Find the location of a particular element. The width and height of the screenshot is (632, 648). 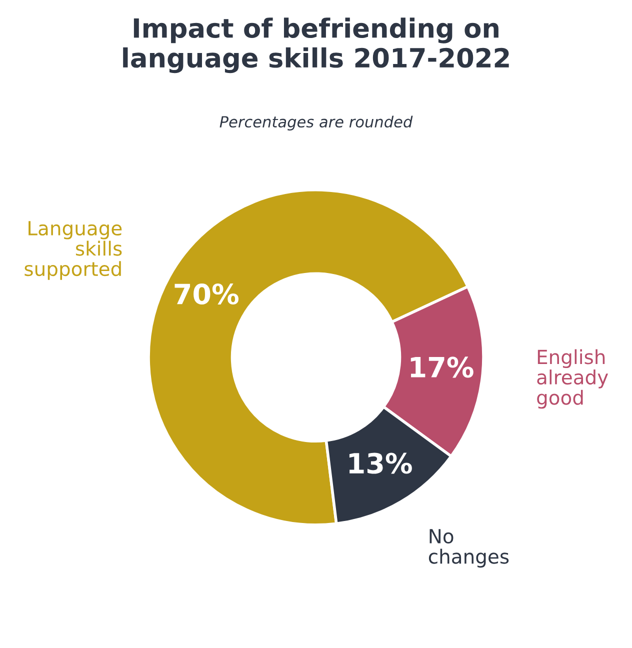

slice-label: English already good is located at coordinates (572, 379).